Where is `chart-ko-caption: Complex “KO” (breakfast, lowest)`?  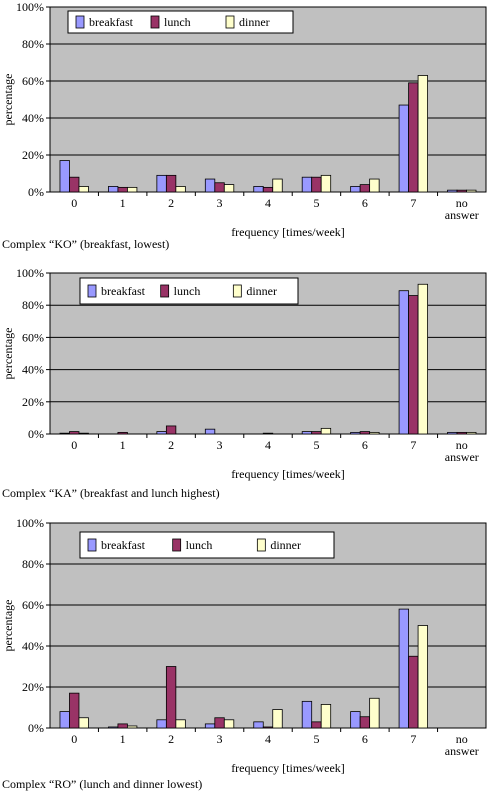 chart-ko-caption: Complex “KO” (breakfast, lowest) is located at coordinates (86, 244).